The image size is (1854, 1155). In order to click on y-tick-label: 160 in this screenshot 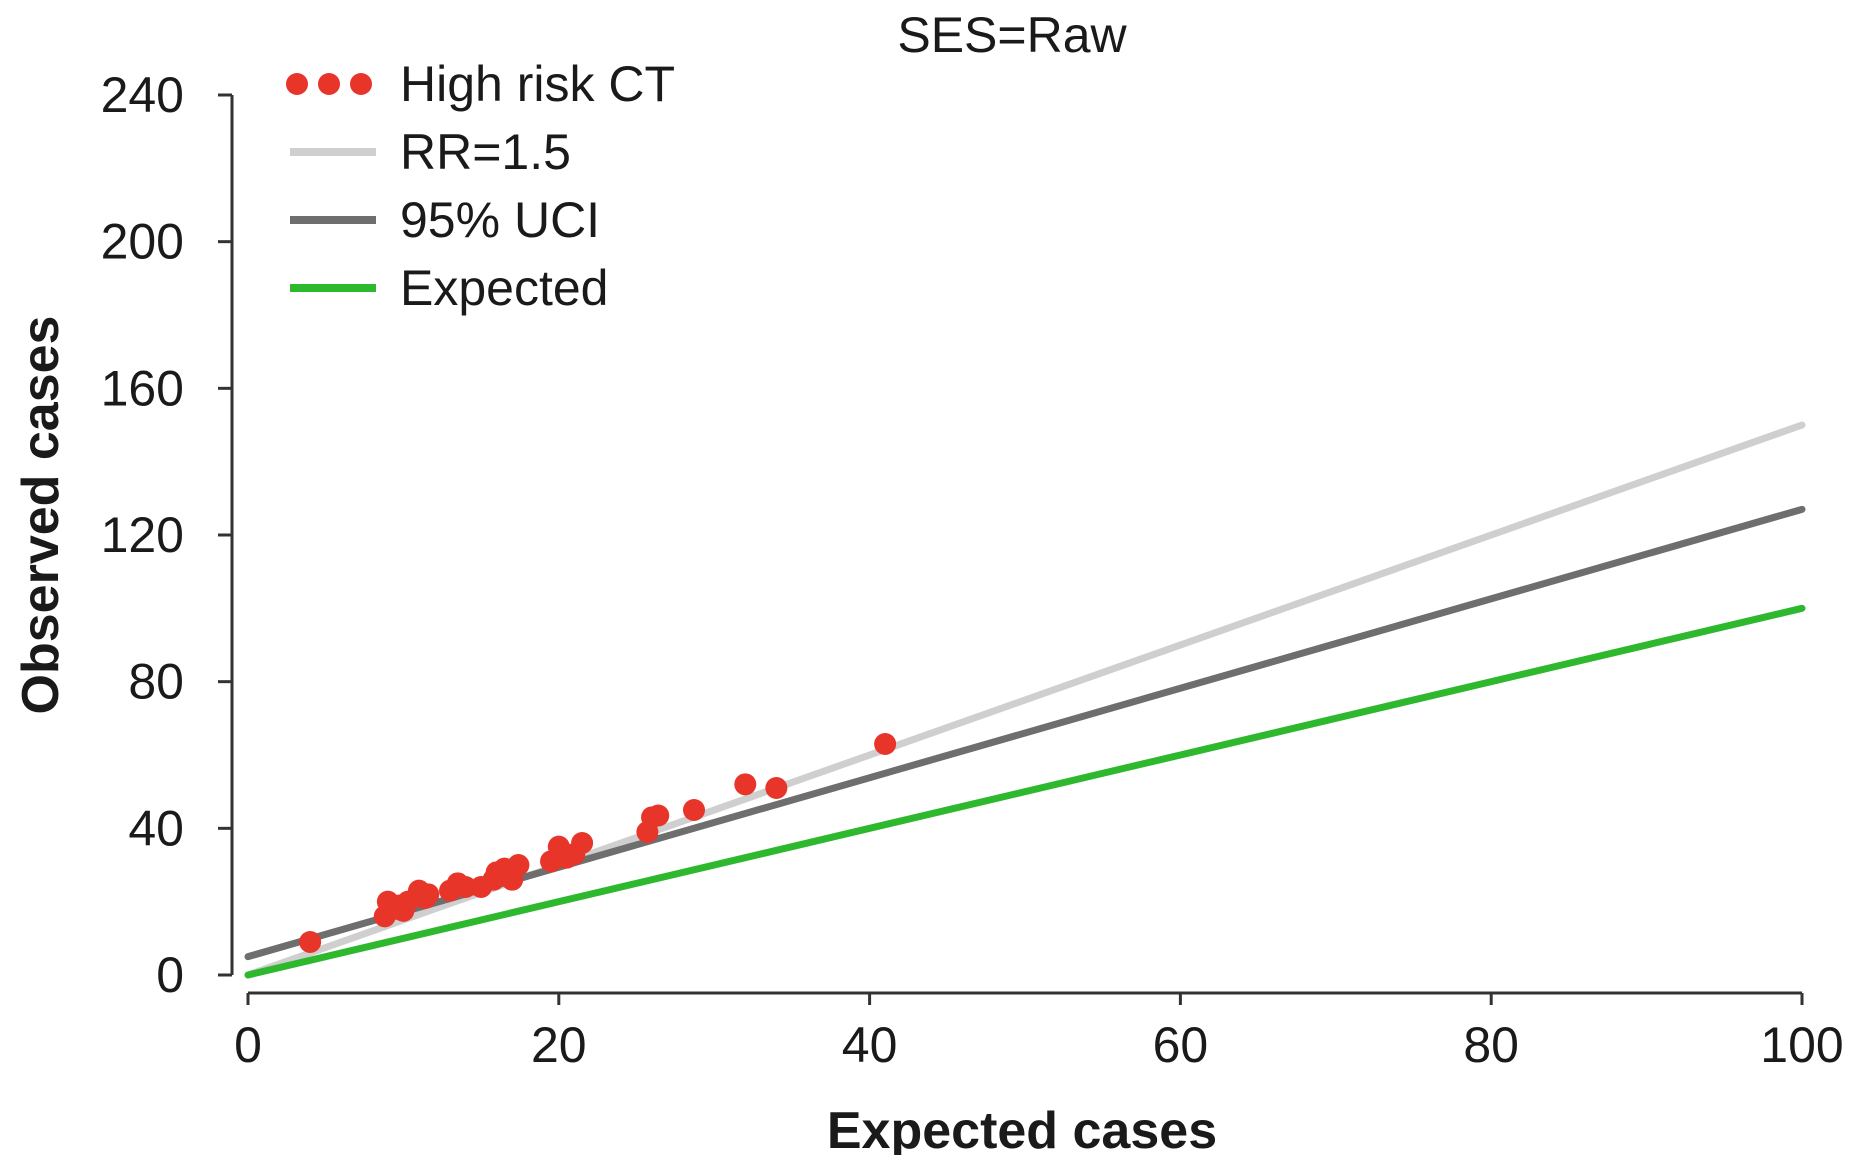, I will do `click(142, 388)`.